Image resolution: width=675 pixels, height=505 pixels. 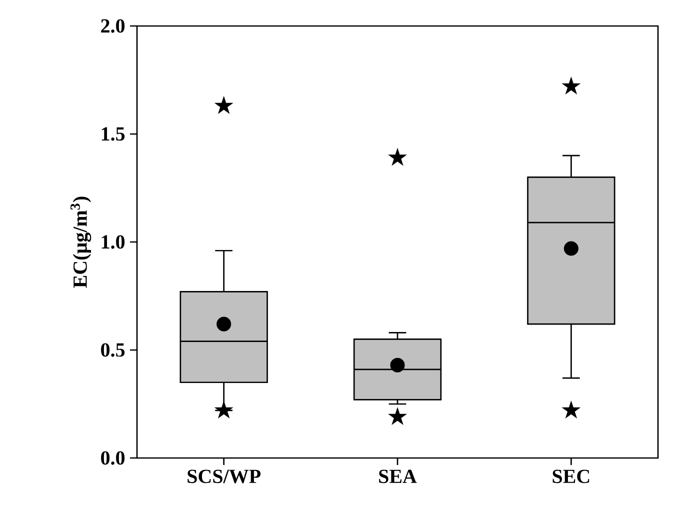 What do you see at coordinates (81, 242) in the screenshot?
I see `y-axis-title: EC(μg/m$^{3}$)` at bounding box center [81, 242].